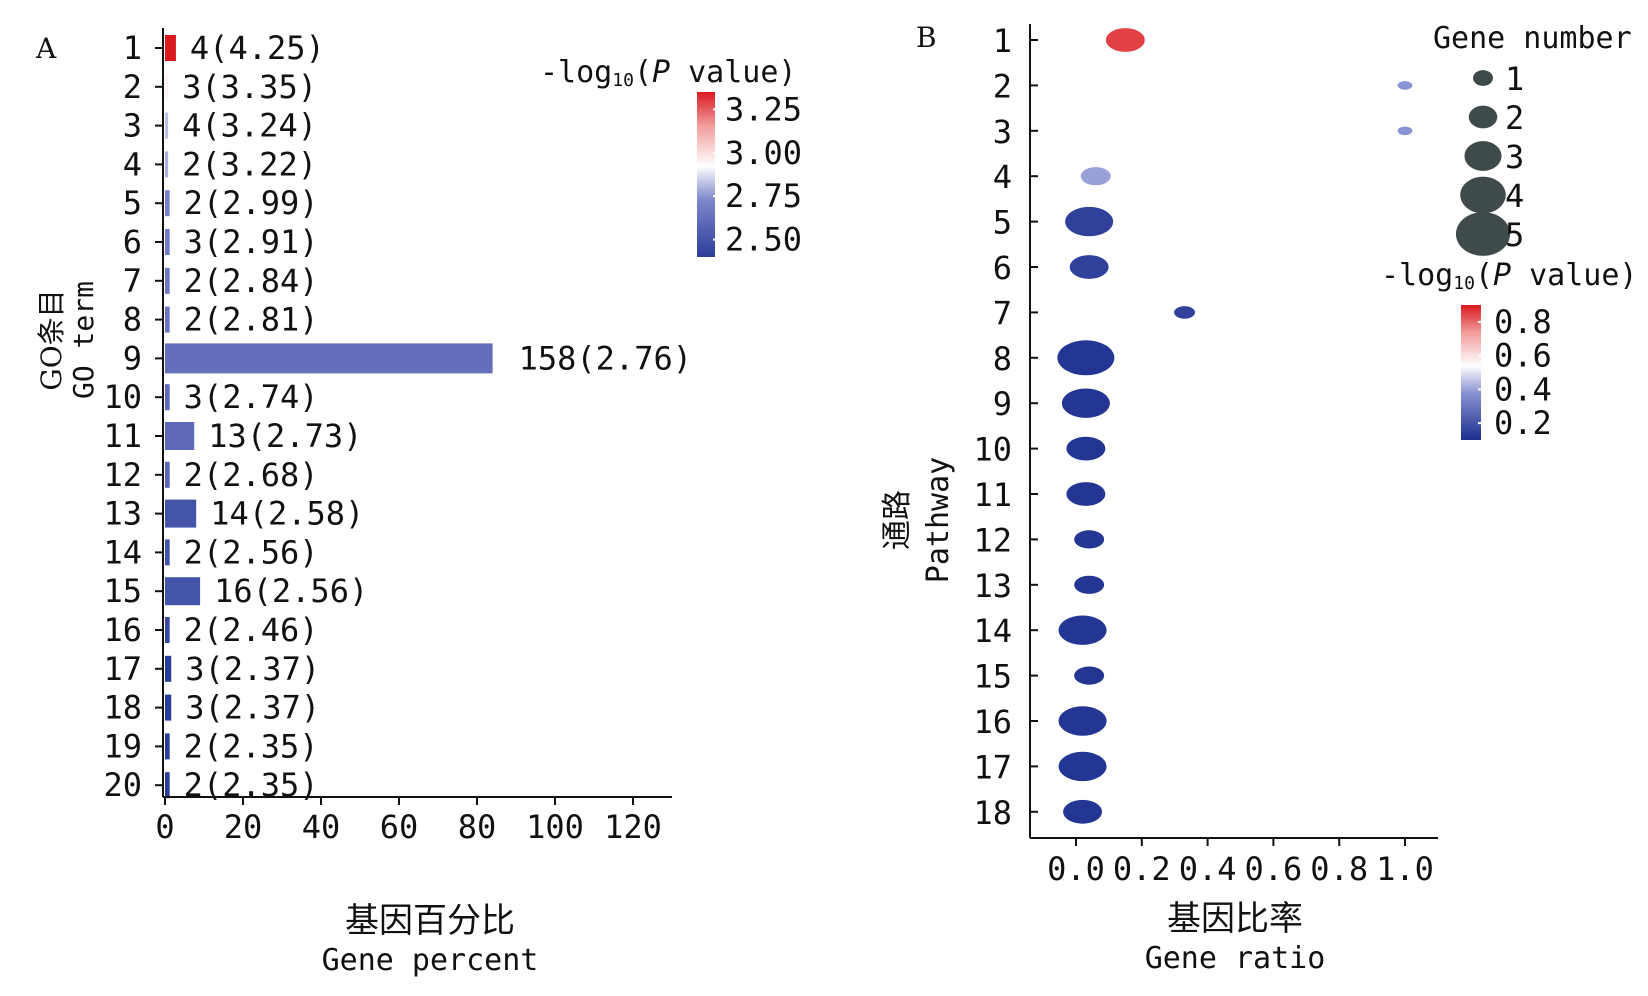 The height and width of the screenshot is (996, 1648). Describe the element at coordinates (763, 196) in the screenshot. I see `legend-tick-label-2.75: 2.75` at that location.